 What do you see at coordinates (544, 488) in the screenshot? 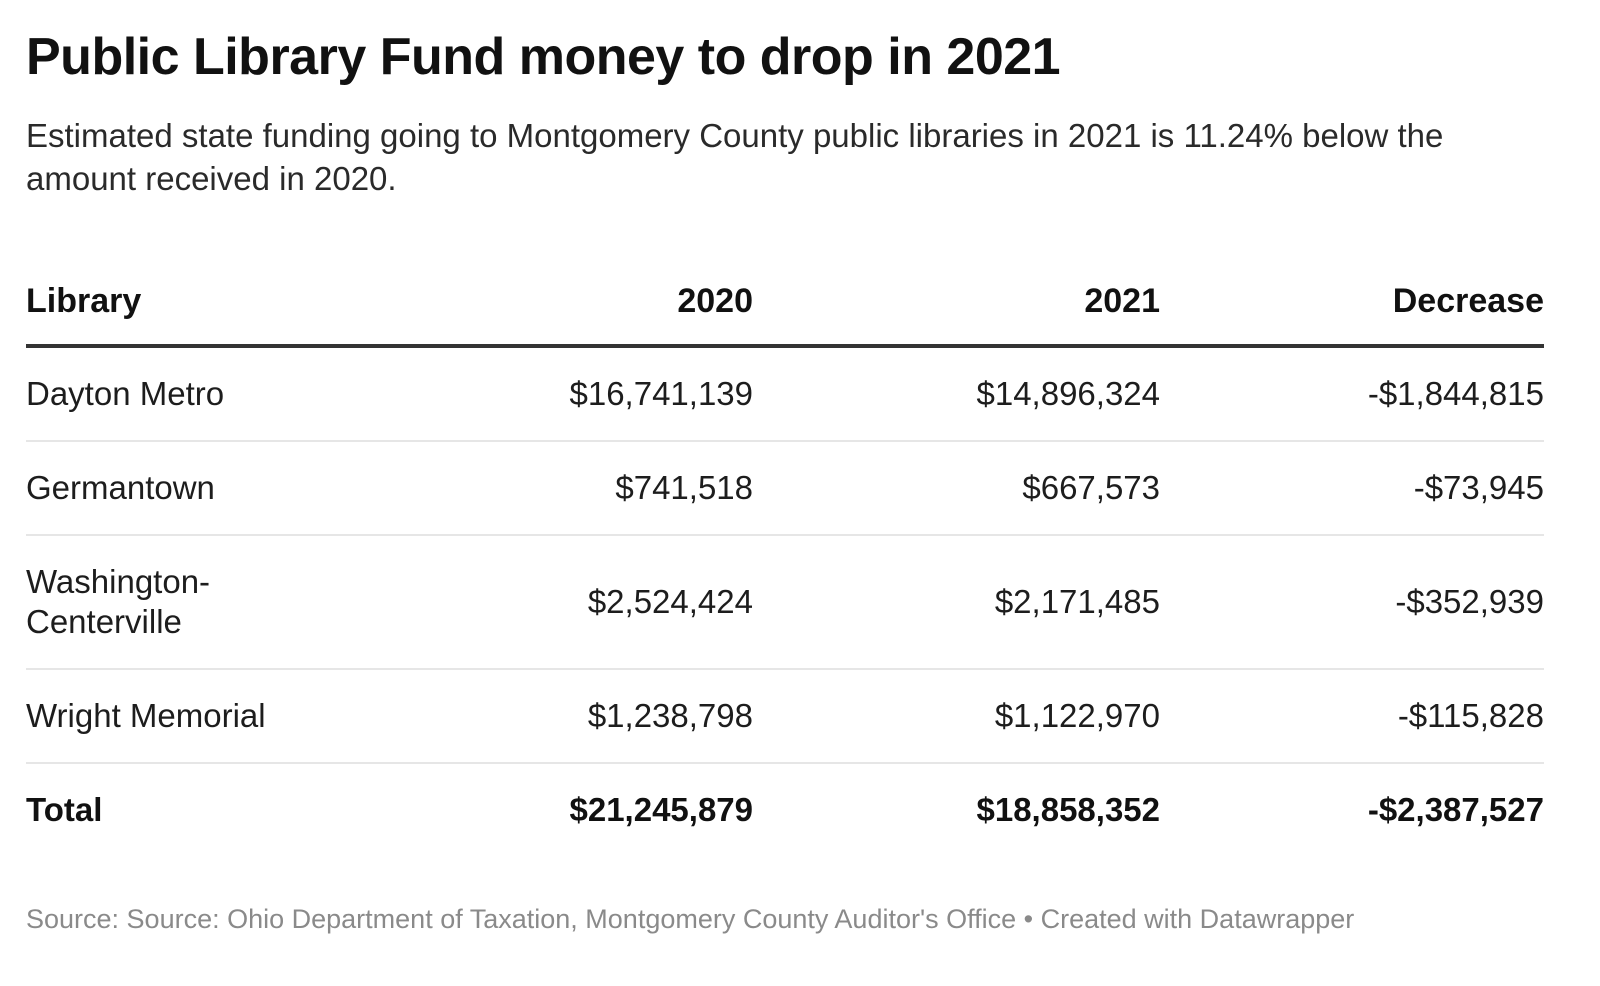
I see `cell-2020: $741,518` at bounding box center [544, 488].